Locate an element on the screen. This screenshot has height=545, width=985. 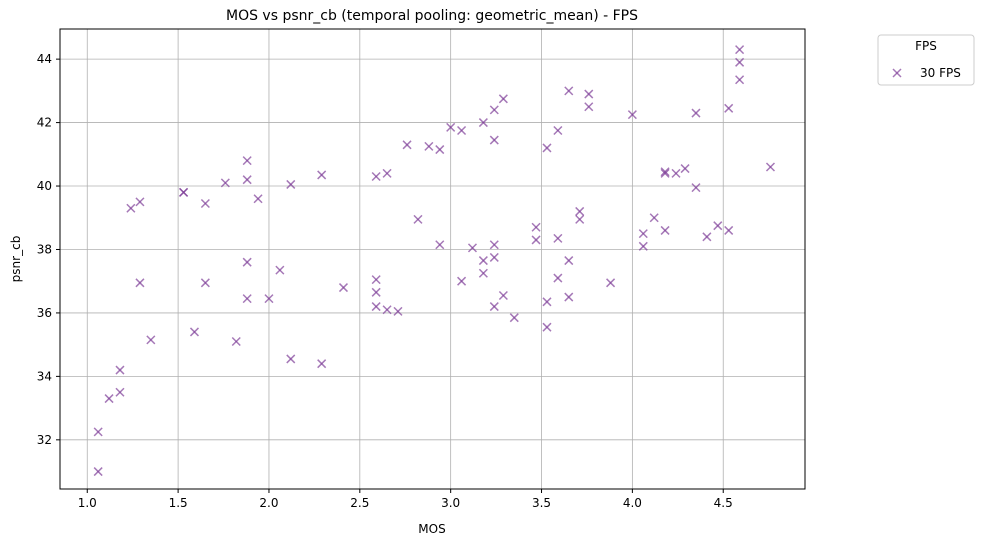
y-tick-label: 42 is located at coordinates (44, 123).